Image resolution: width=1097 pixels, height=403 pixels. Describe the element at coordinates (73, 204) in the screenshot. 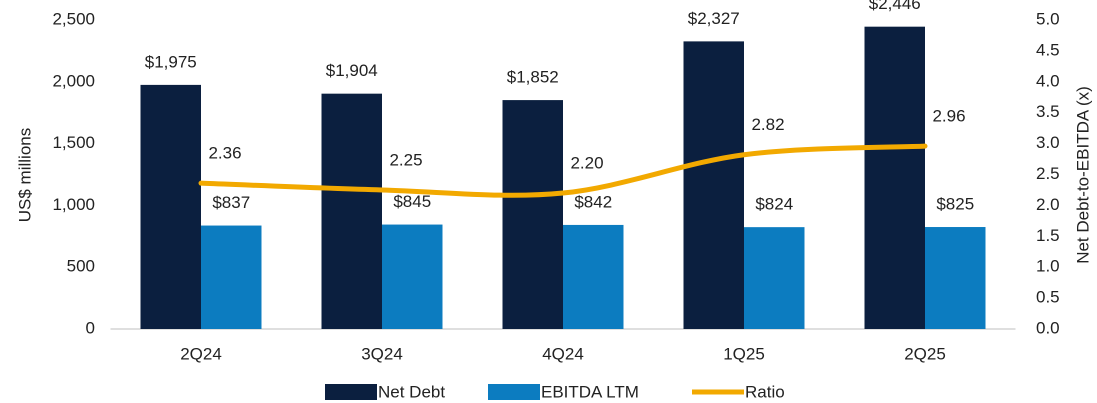

I see `y-tick-label: 1,000` at that location.